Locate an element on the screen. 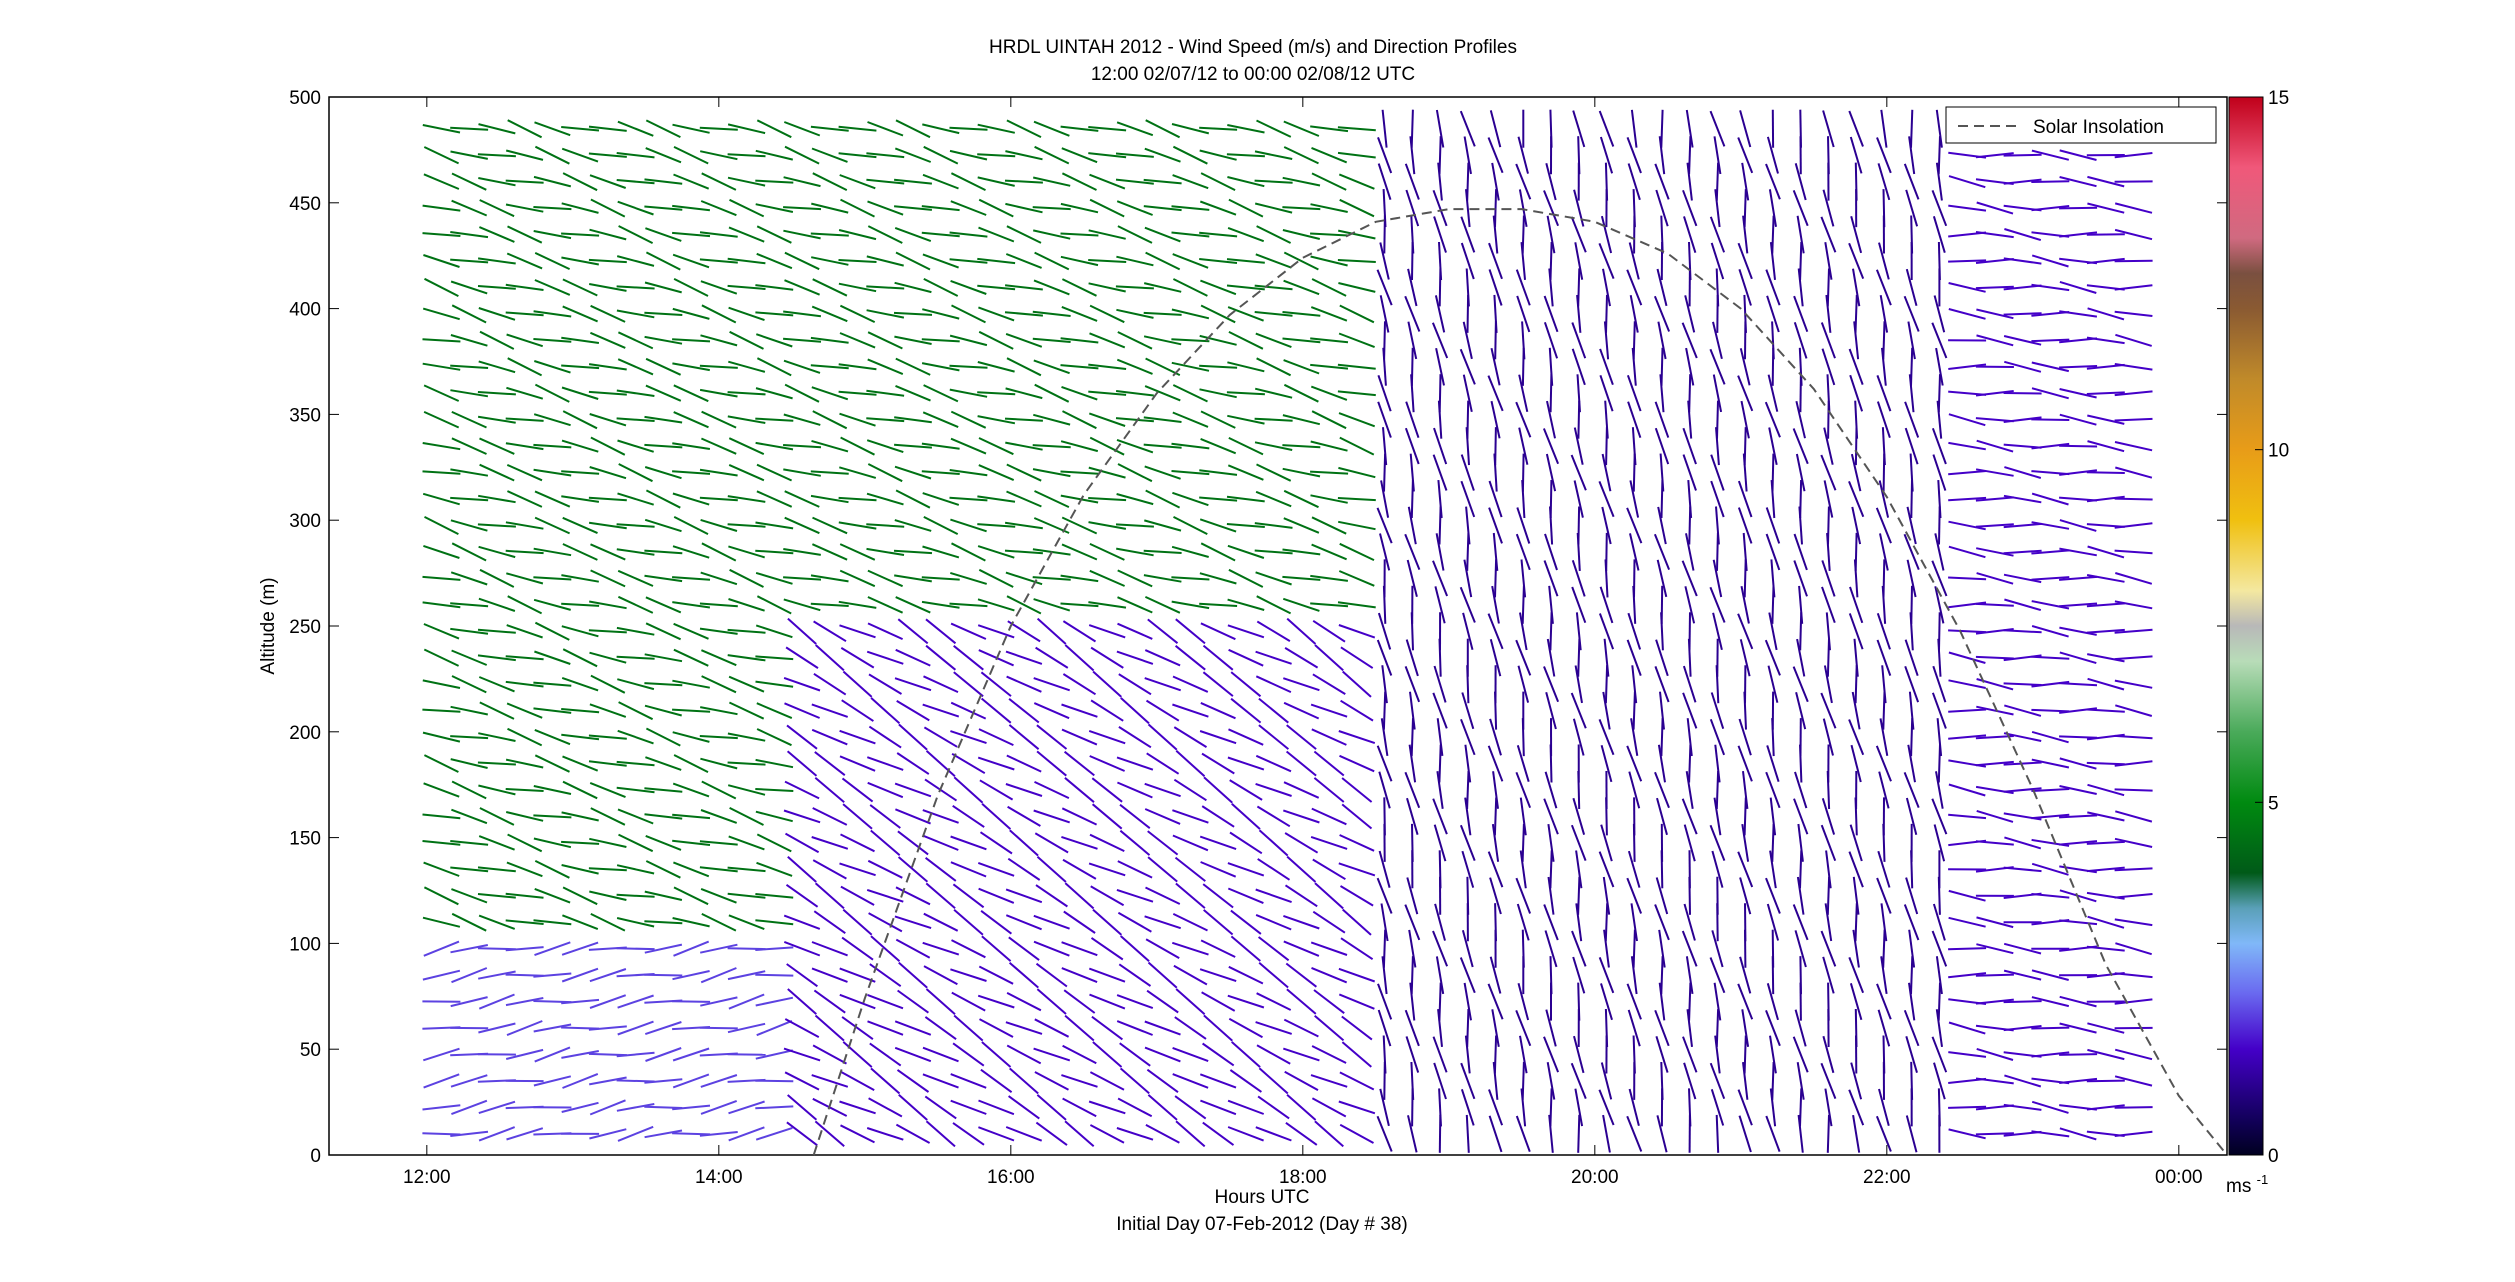  x-tick-label: 00:00 is located at coordinates (2179, 1177).